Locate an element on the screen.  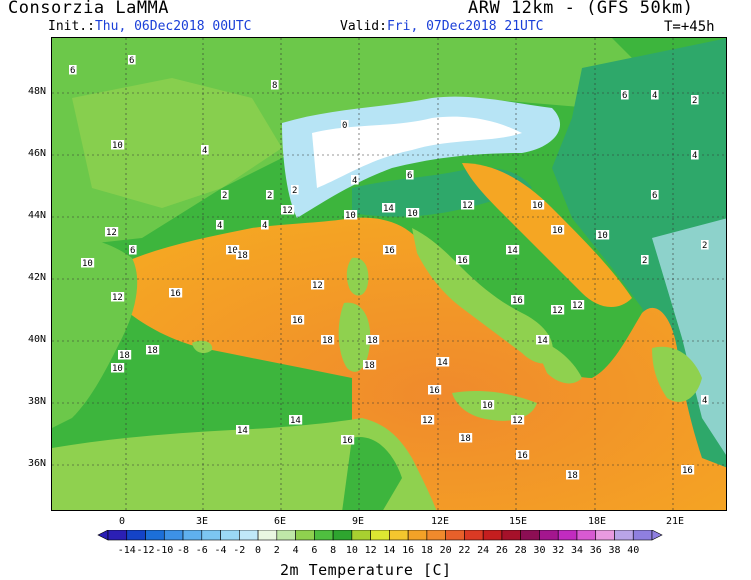
latitude-label: 36N is located at coordinates (37, 463).